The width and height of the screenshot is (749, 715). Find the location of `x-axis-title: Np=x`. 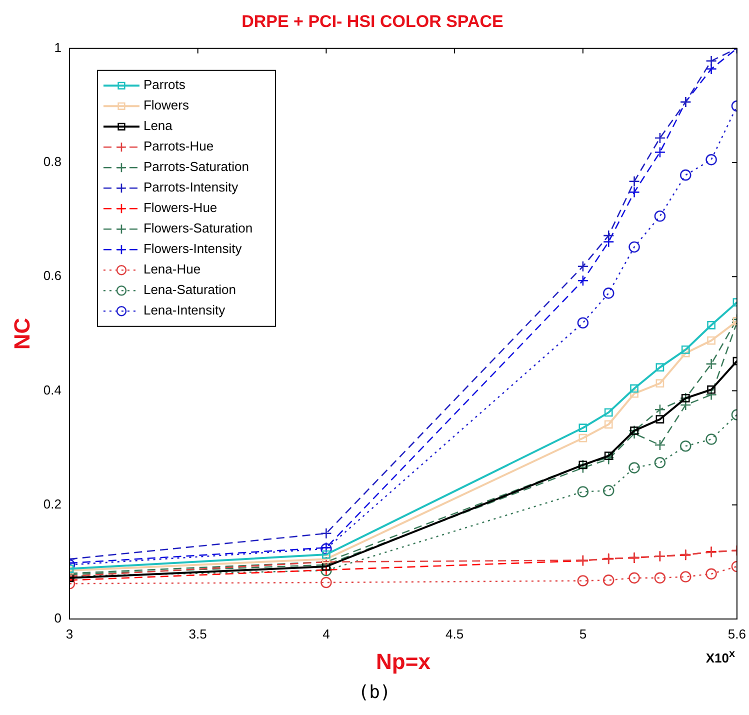

x-axis-title: Np=x is located at coordinates (404, 661).